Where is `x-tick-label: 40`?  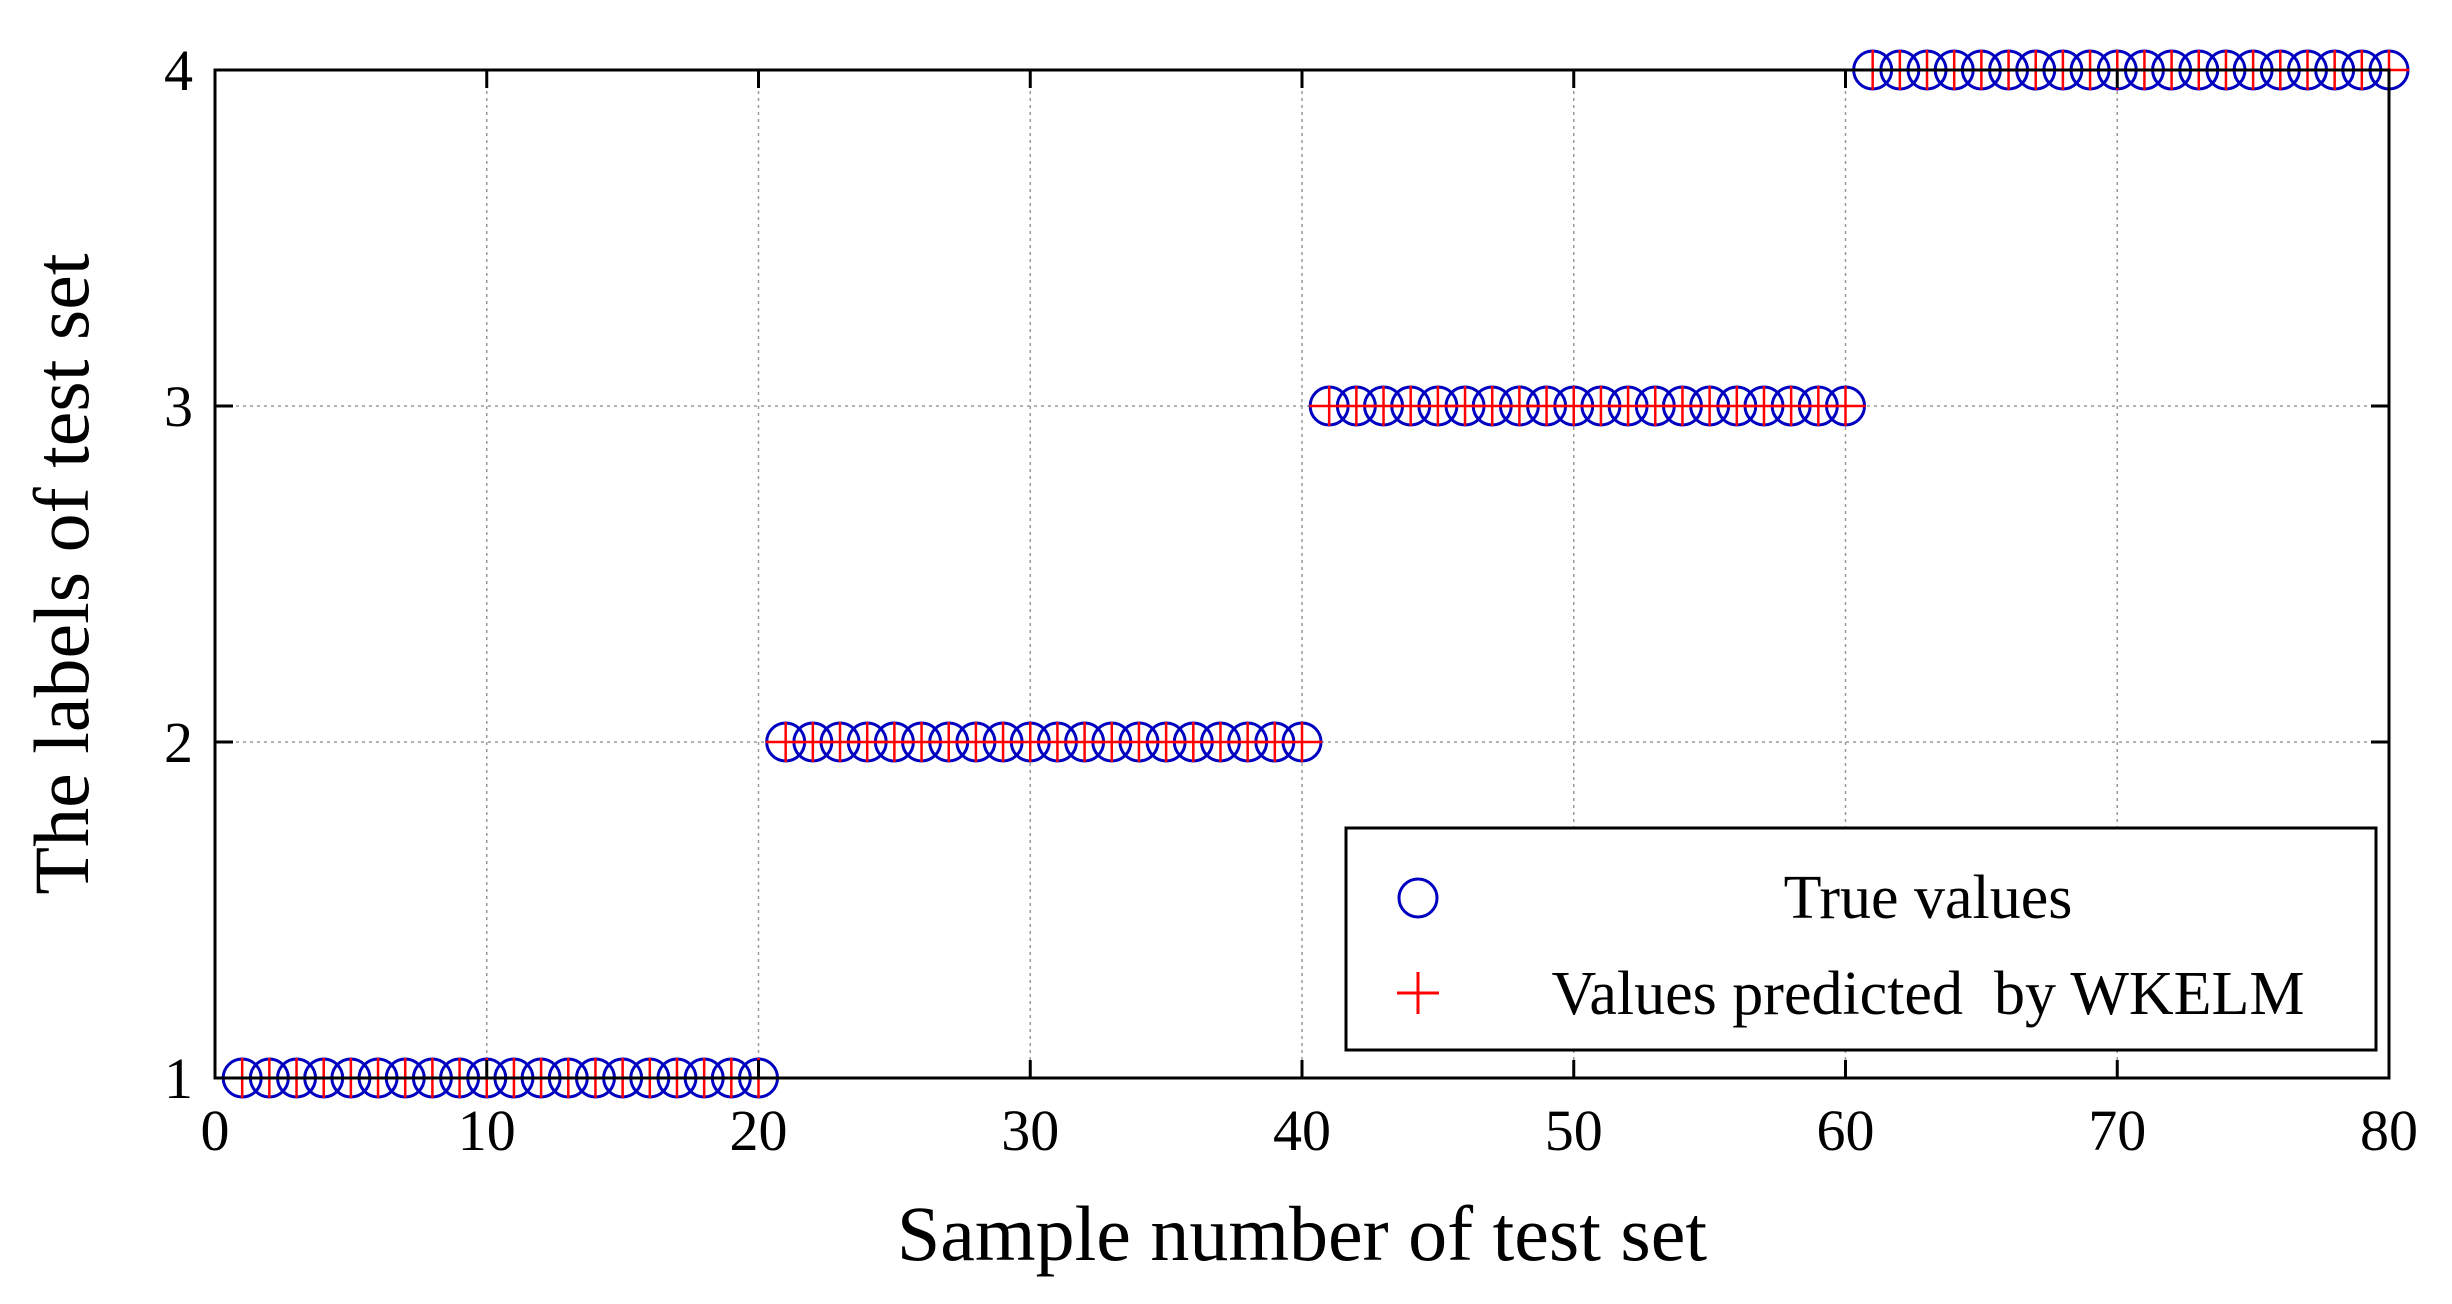 x-tick-label: 40 is located at coordinates (1302, 1130).